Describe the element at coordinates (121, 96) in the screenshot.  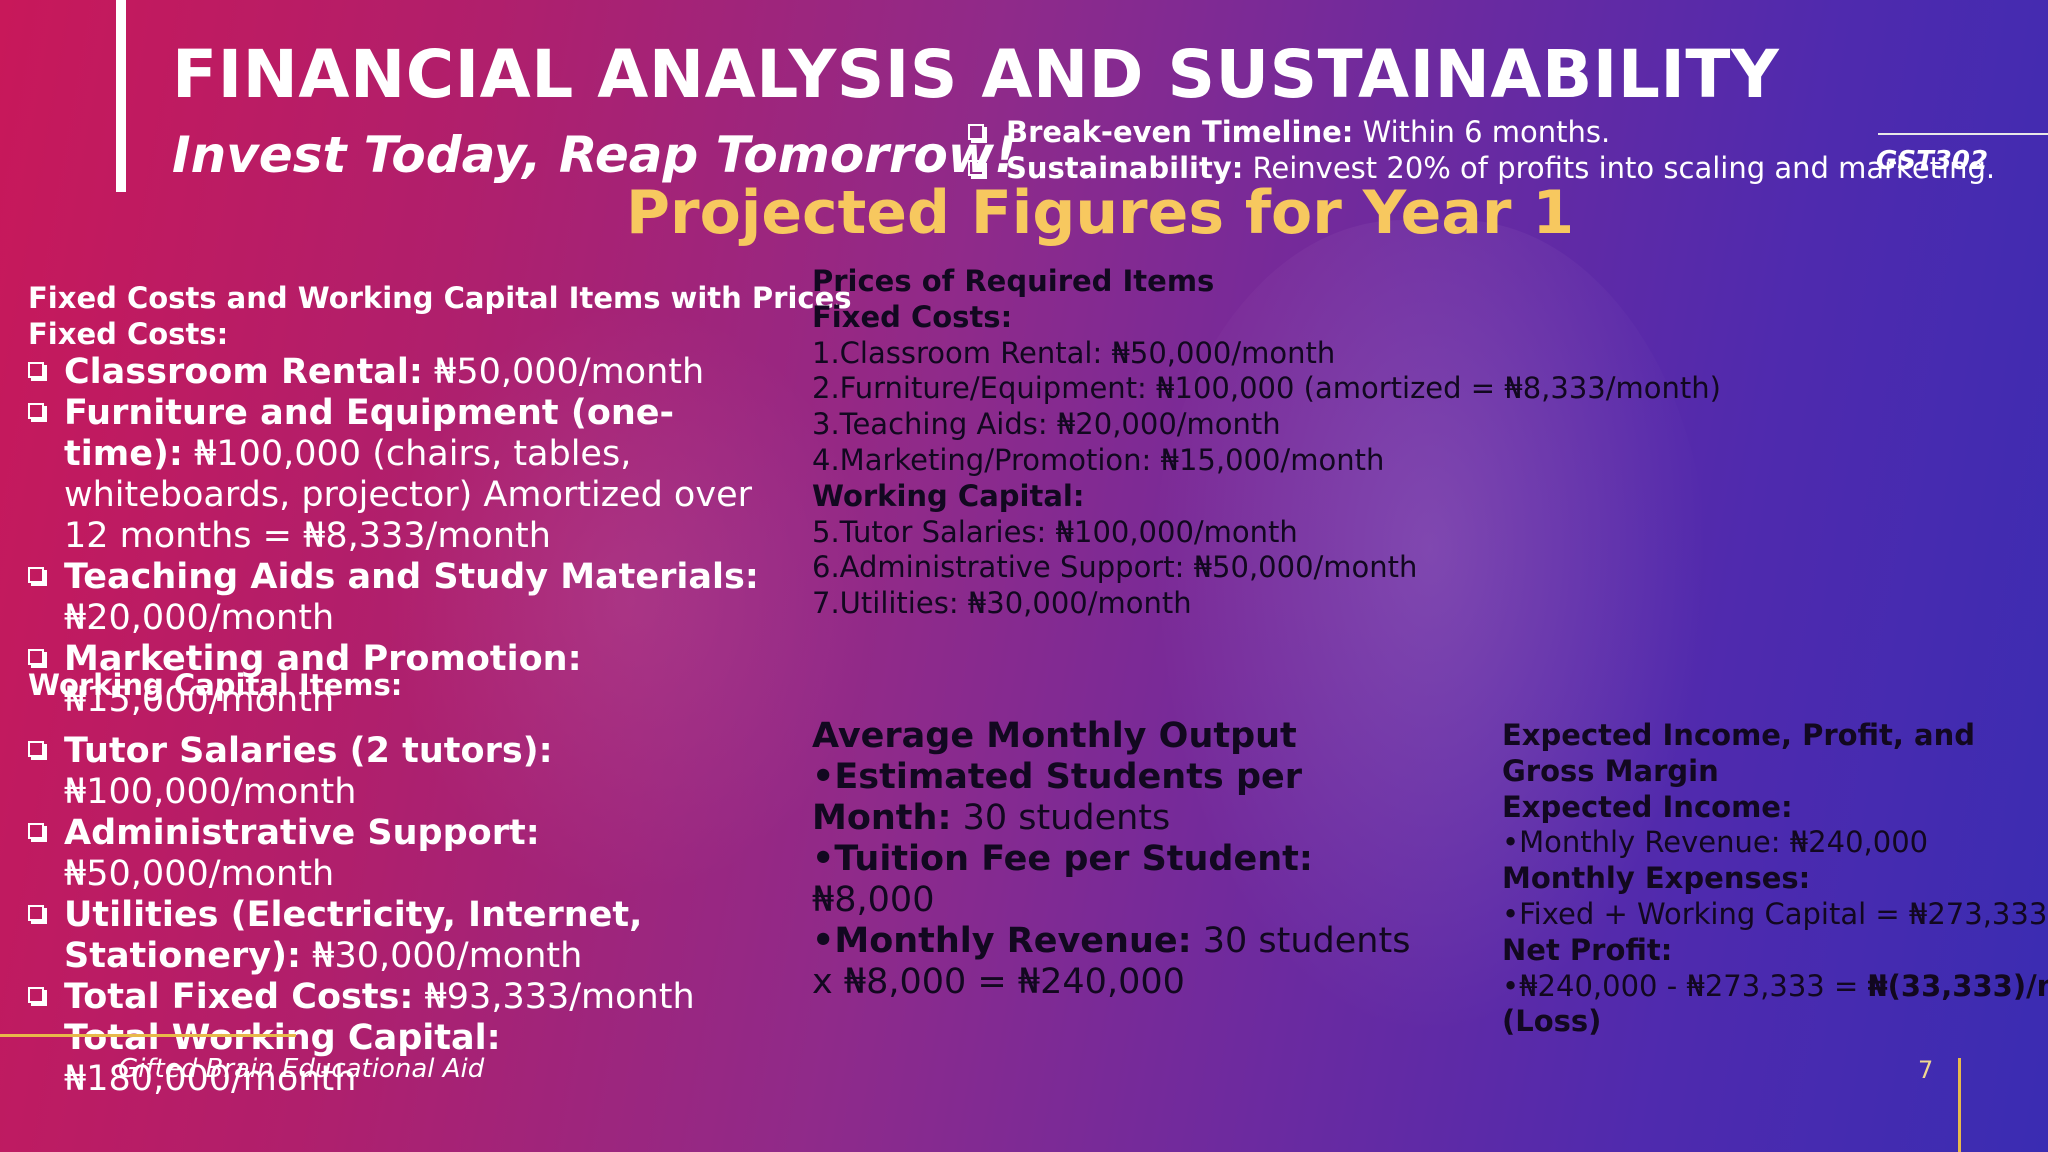
I see `title-accent-bar` at that location.